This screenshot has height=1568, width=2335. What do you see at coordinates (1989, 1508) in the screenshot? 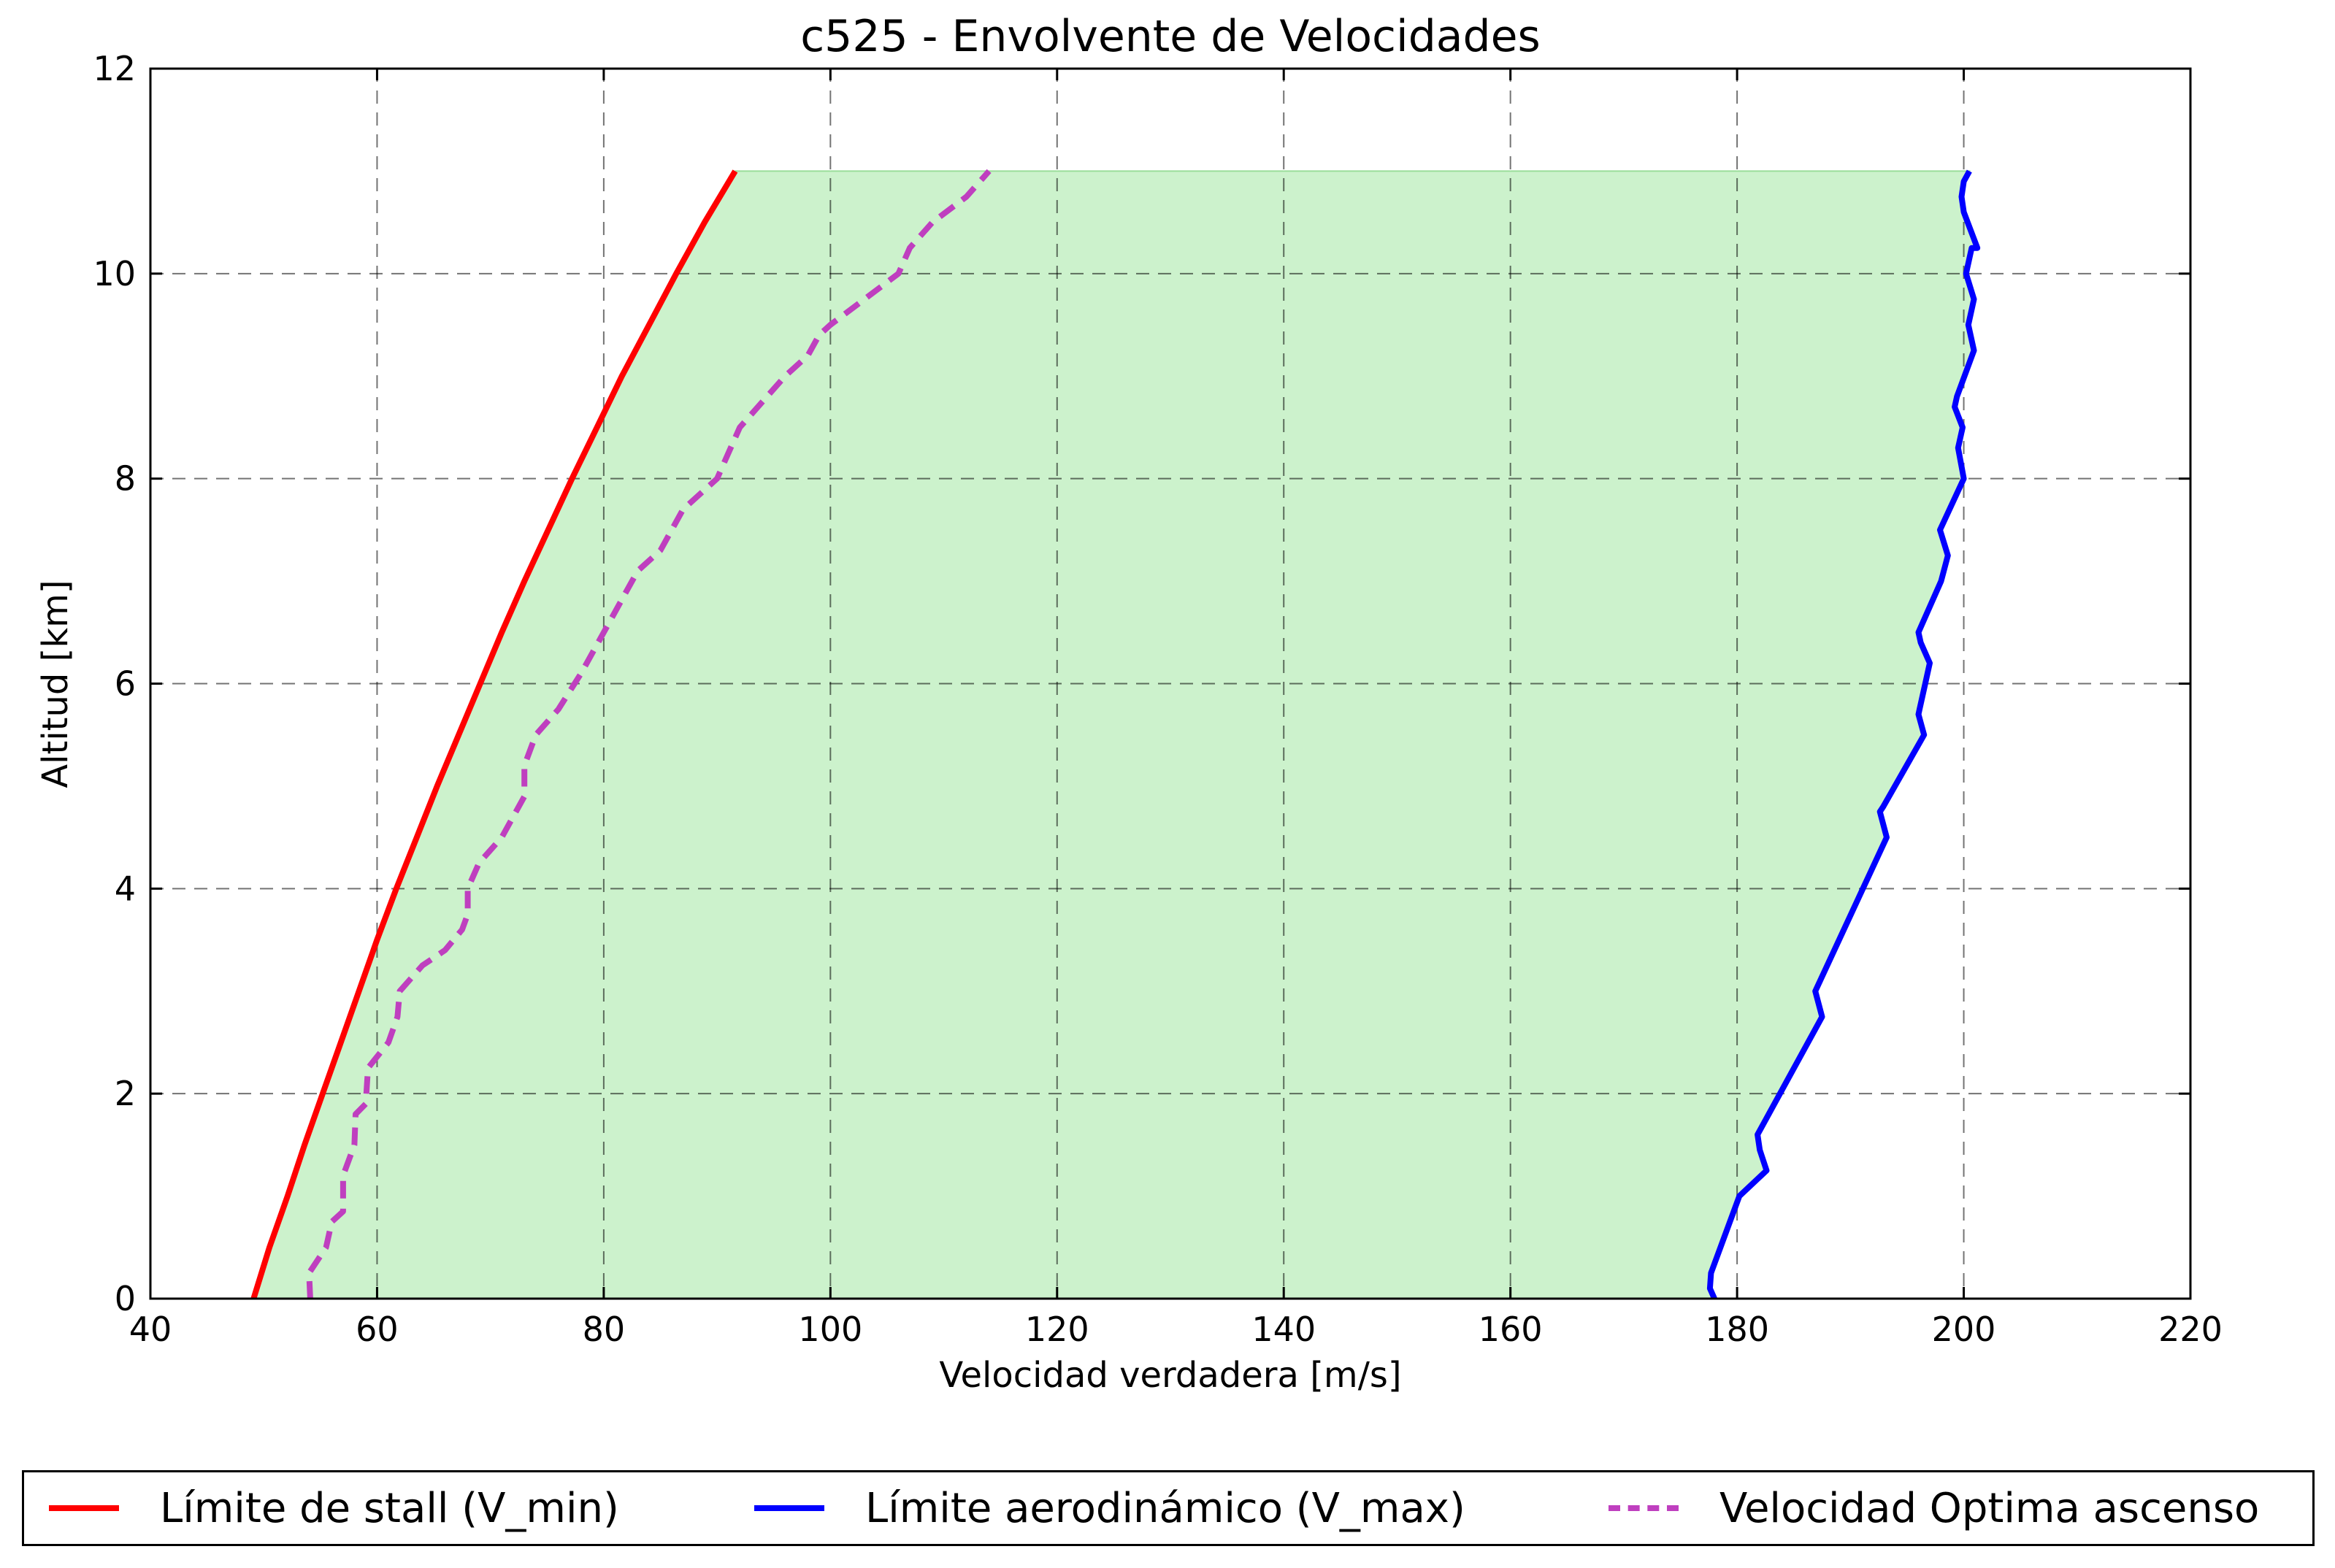
I see `legend-label-optimal: Velocidad Optima ascenso` at bounding box center [1989, 1508].